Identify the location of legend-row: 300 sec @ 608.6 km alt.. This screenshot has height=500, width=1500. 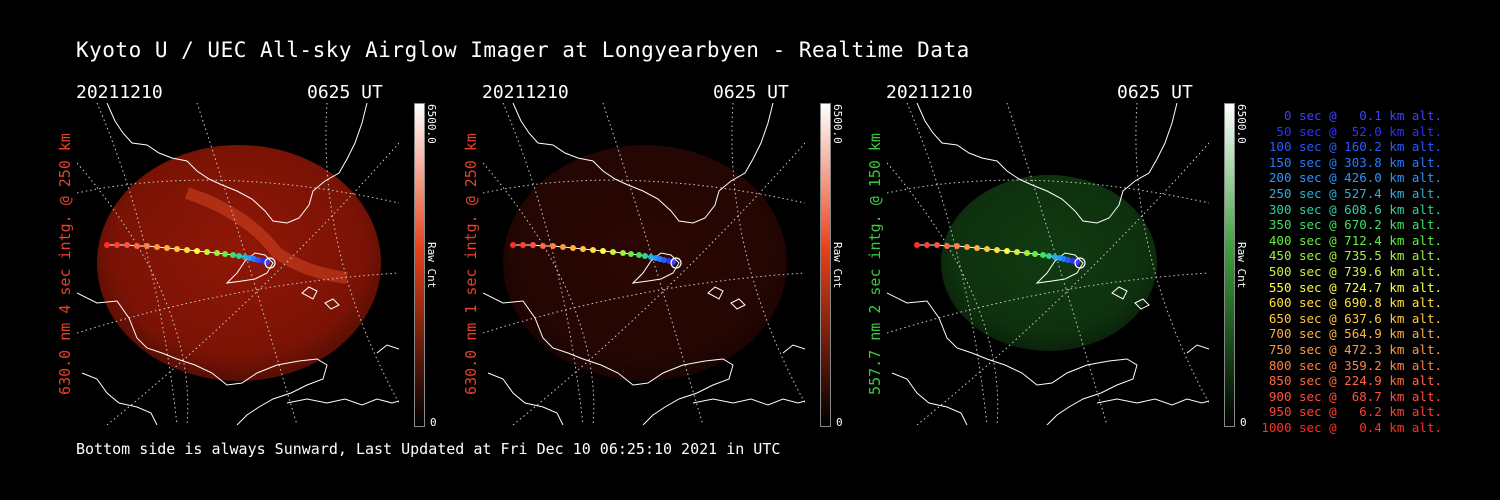
(1355, 209).